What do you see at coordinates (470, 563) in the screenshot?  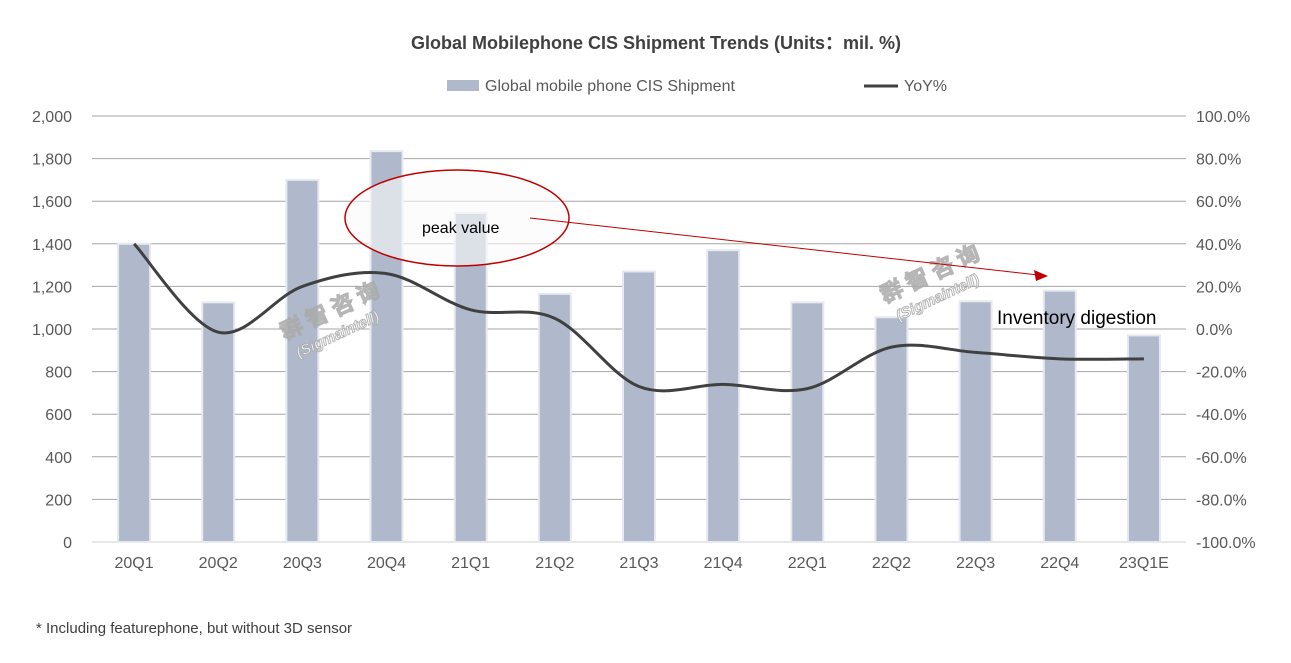 I see `x-tick: 21Q1` at bounding box center [470, 563].